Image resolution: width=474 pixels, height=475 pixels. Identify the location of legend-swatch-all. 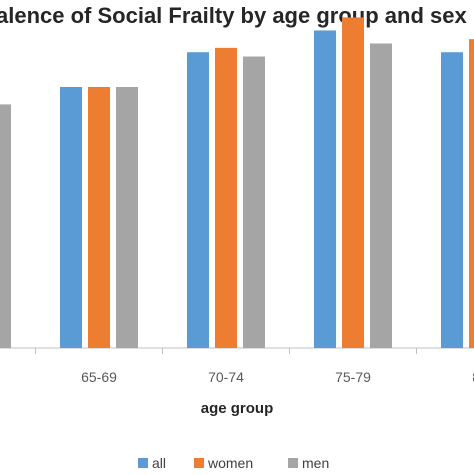
(143, 463).